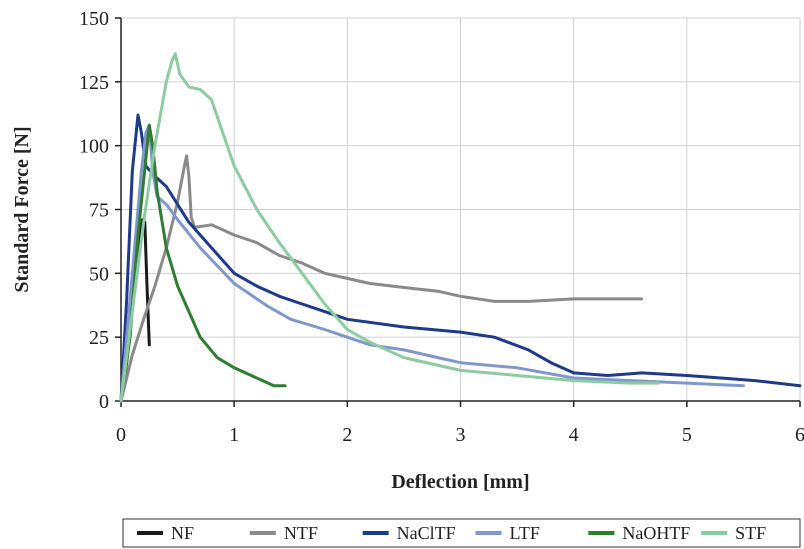 Image resolution: width=804 pixels, height=549 pixels. I want to click on legend-label-ltf: LTF, so click(525, 533).